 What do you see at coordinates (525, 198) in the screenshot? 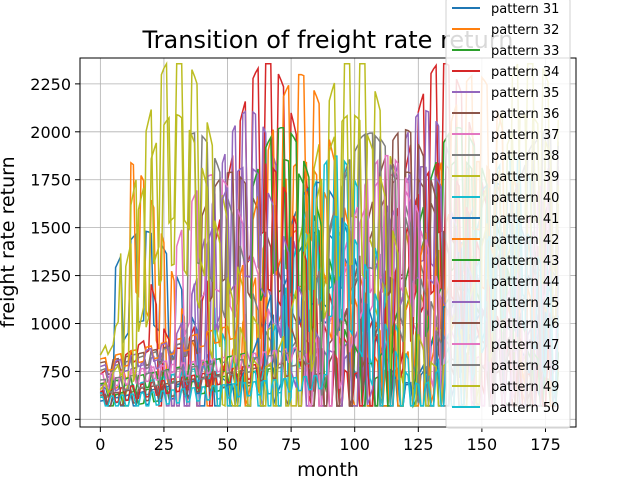
I see `legend-entry: pattern 40` at bounding box center [525, 198].